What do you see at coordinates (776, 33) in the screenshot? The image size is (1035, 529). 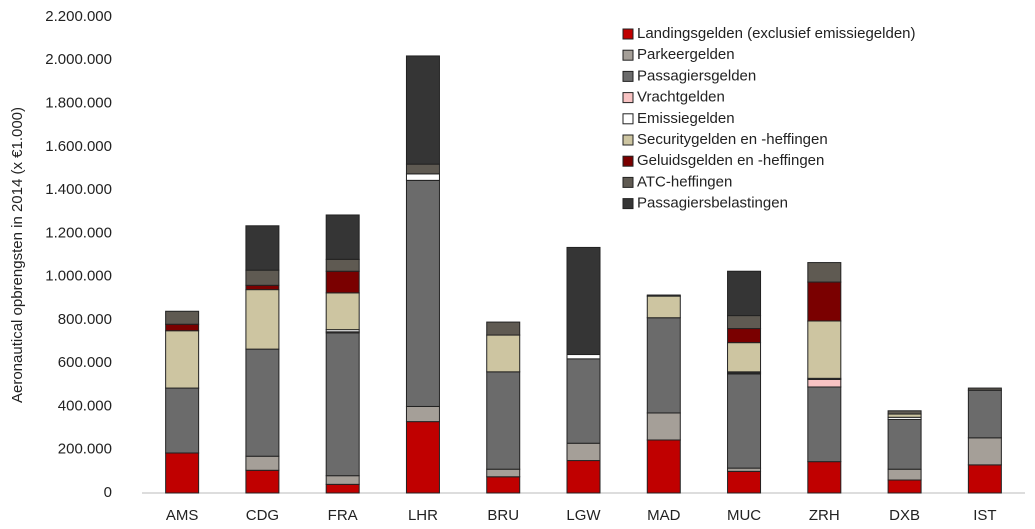 I see `legend-label: Landingsgelden (exclusief emissiegelden)` at bounding box center [776, 33].